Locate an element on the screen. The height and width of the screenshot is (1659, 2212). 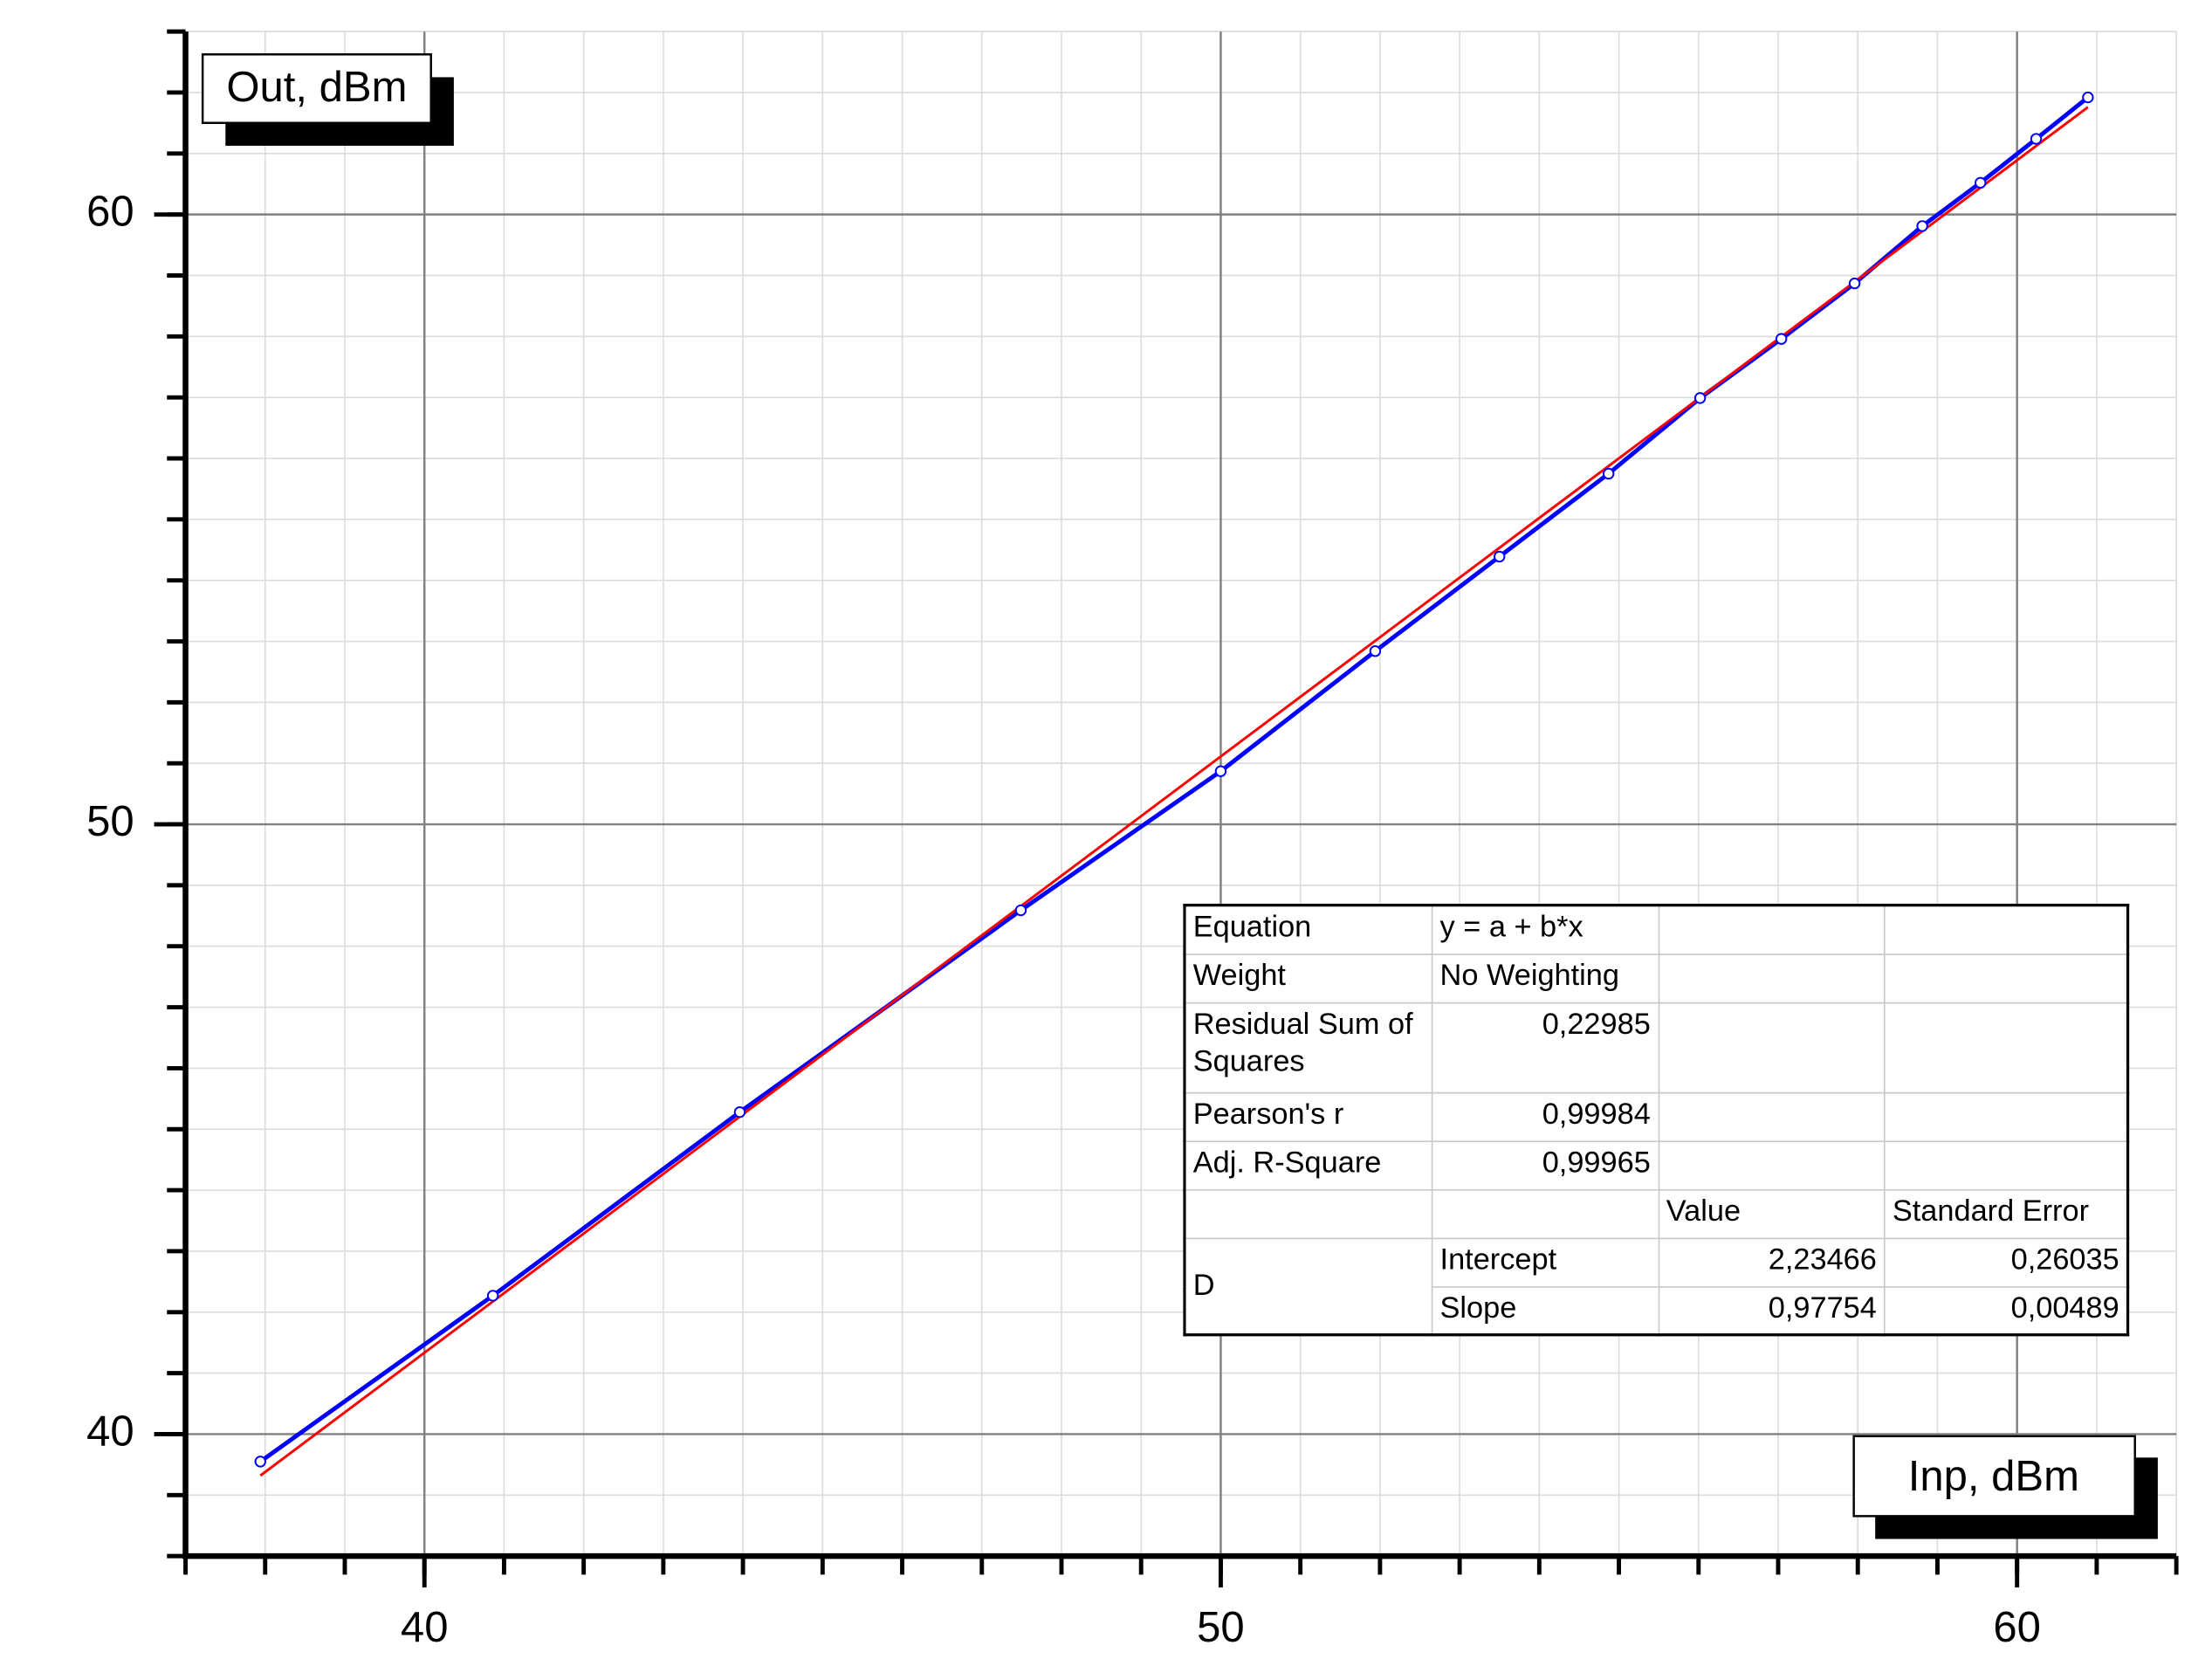
param-error: 0,00489 is located at coordinates (2007, 1310).